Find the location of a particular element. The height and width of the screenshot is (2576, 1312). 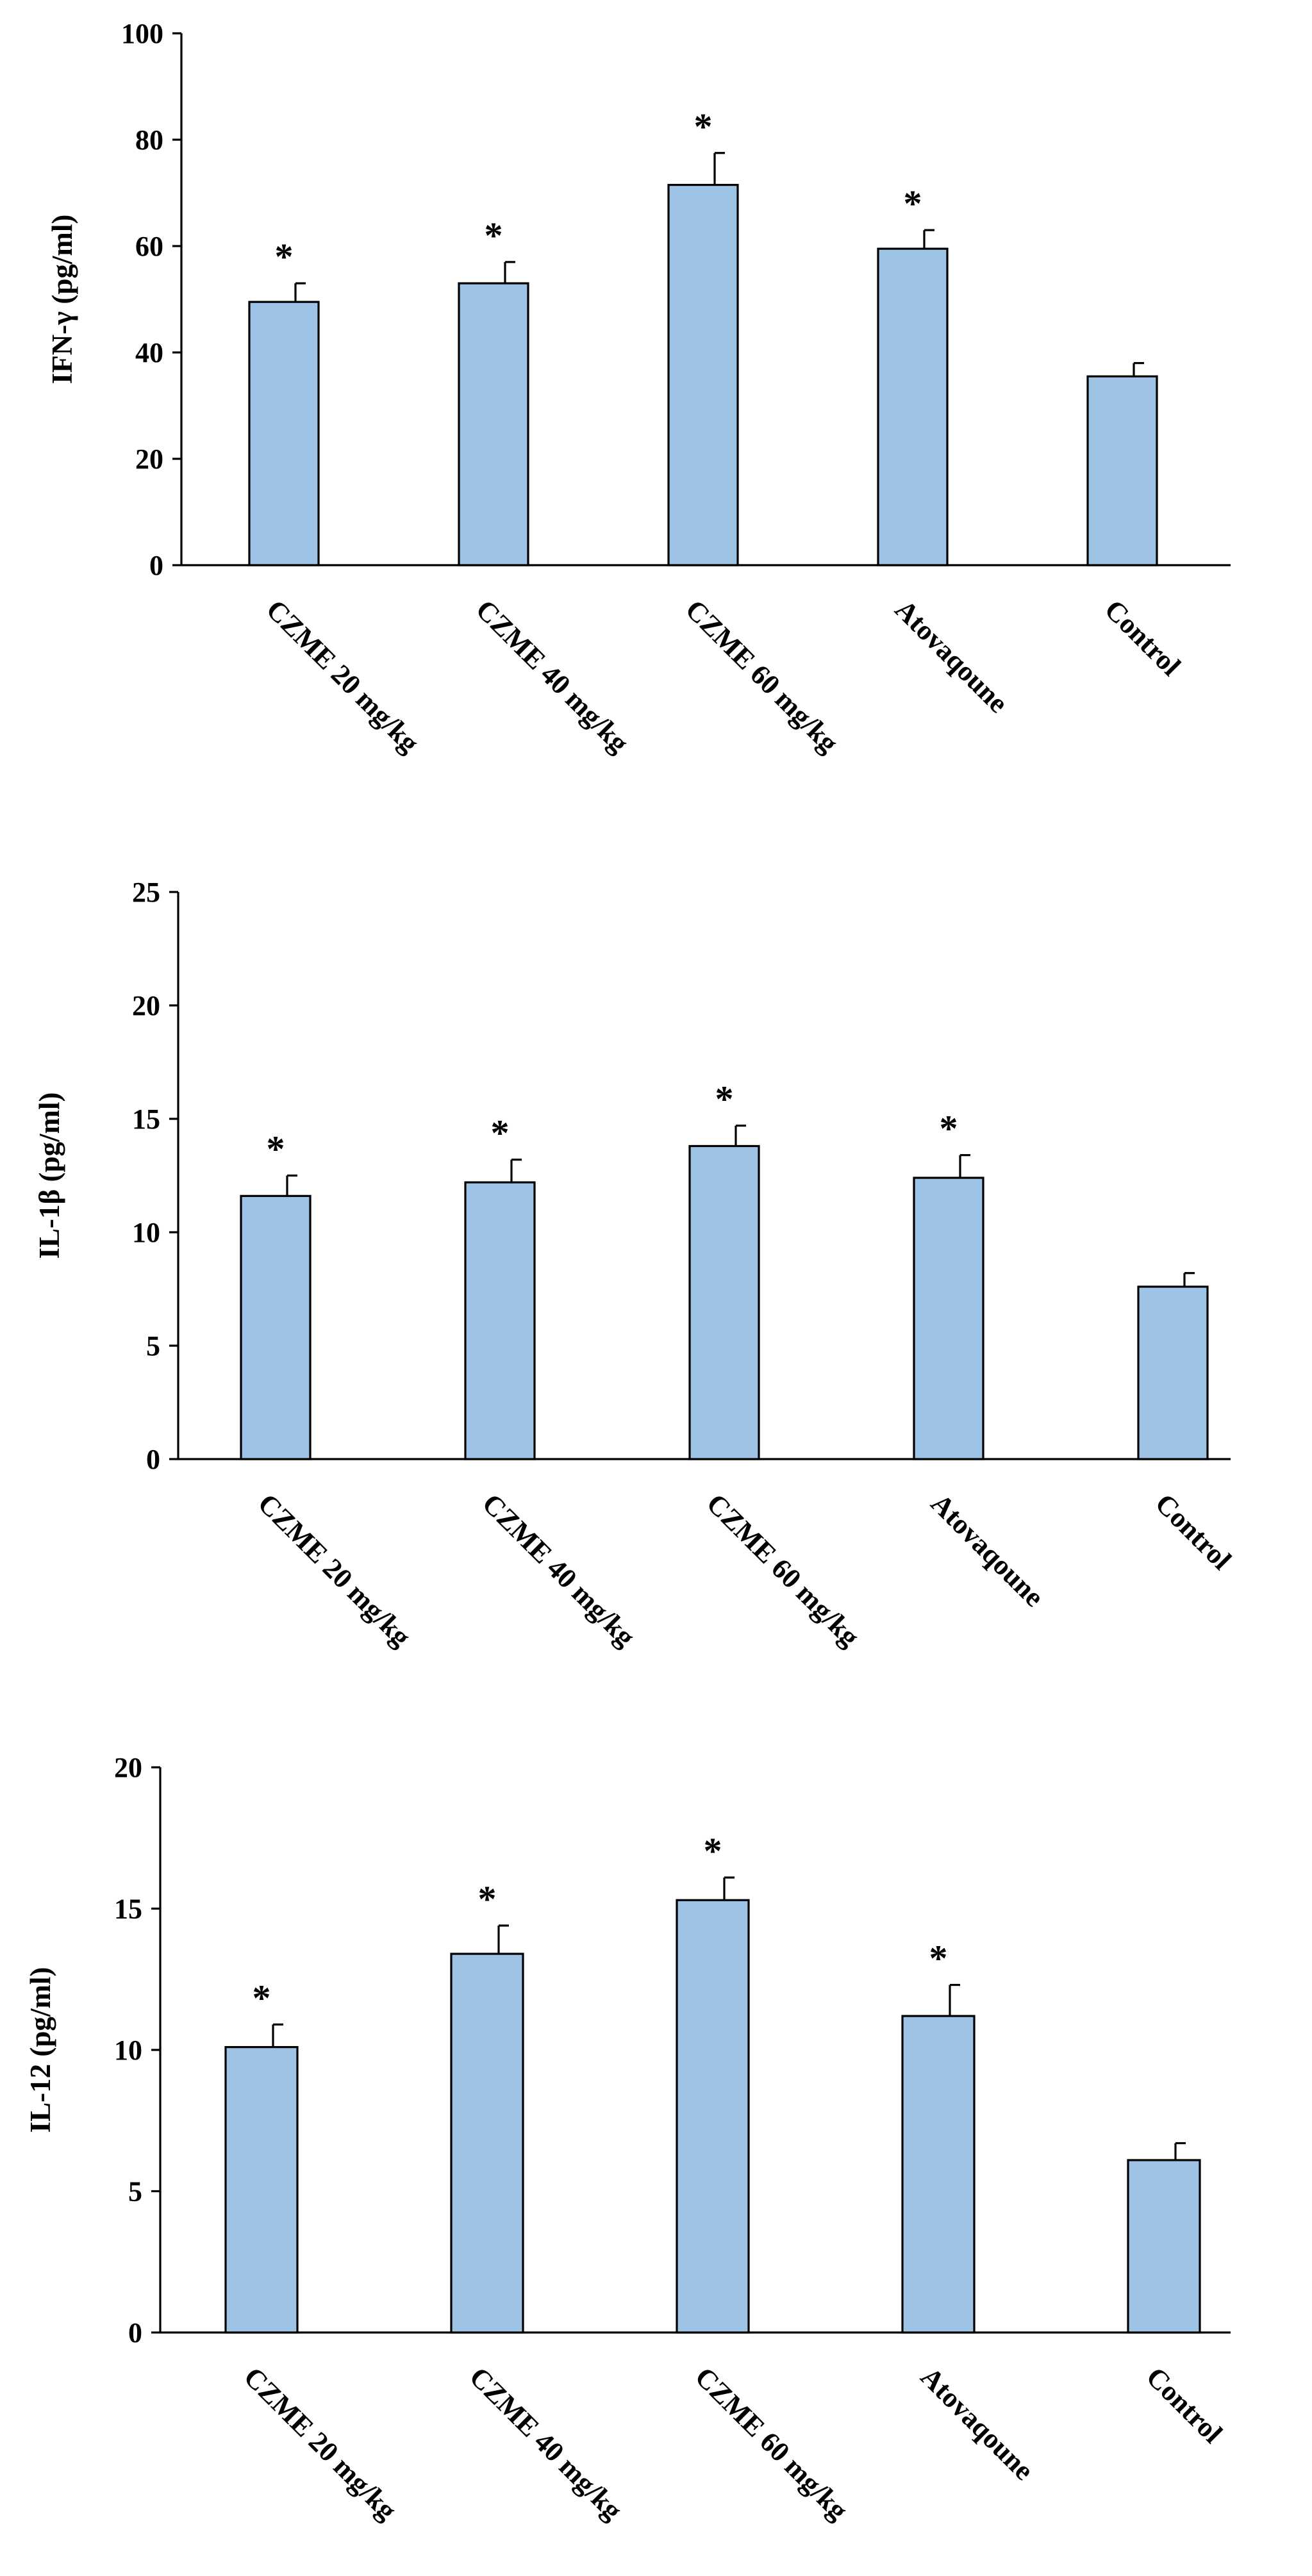

y-axis-label: IL-12 (pg/ml) is located at coordinates (40, 2050).